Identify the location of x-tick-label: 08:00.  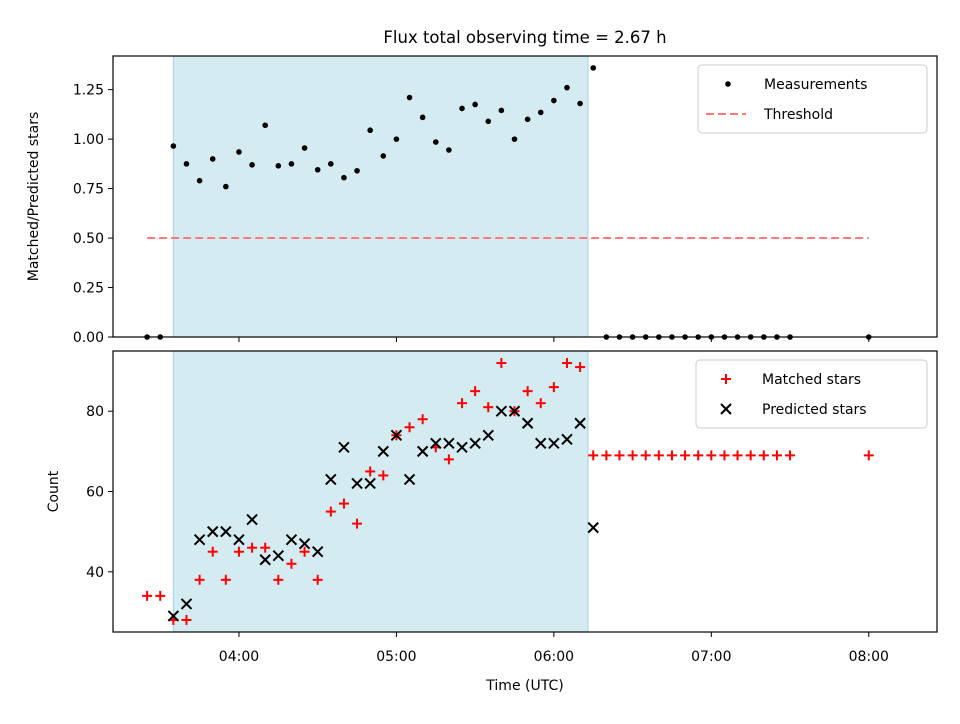
(869, 657).